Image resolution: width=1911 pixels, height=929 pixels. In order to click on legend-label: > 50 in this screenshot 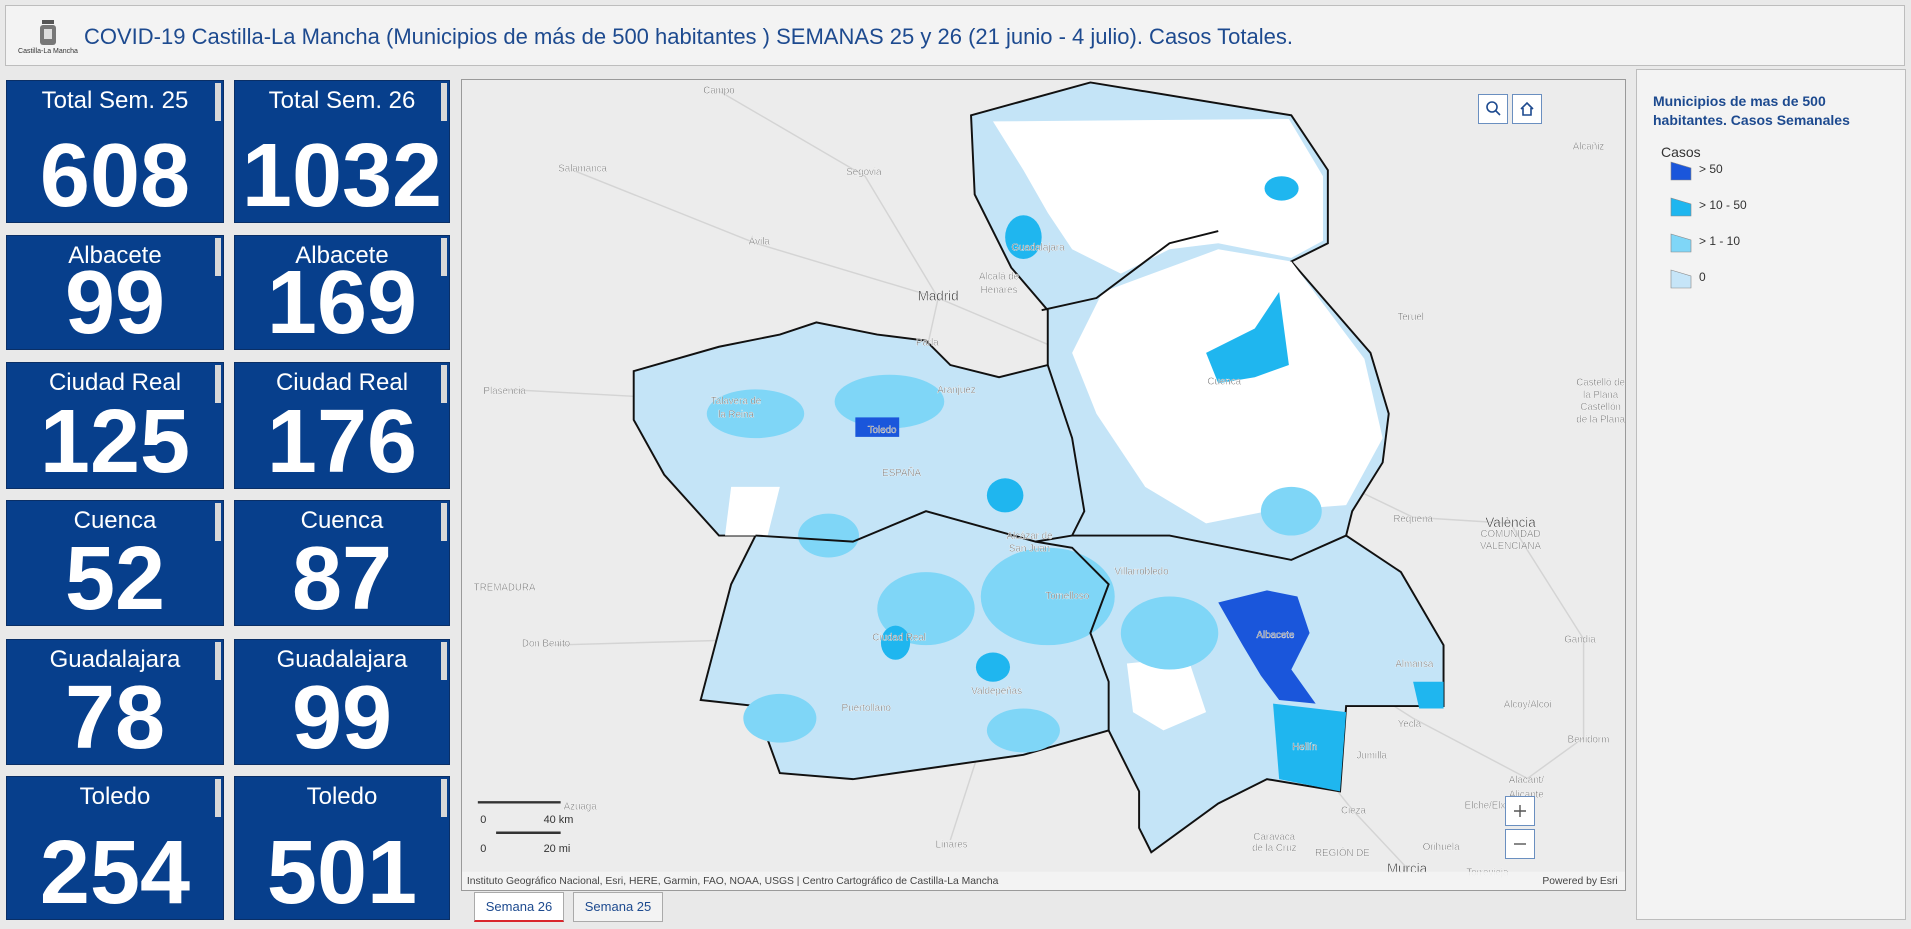, I will do `click(1711, 169)`.